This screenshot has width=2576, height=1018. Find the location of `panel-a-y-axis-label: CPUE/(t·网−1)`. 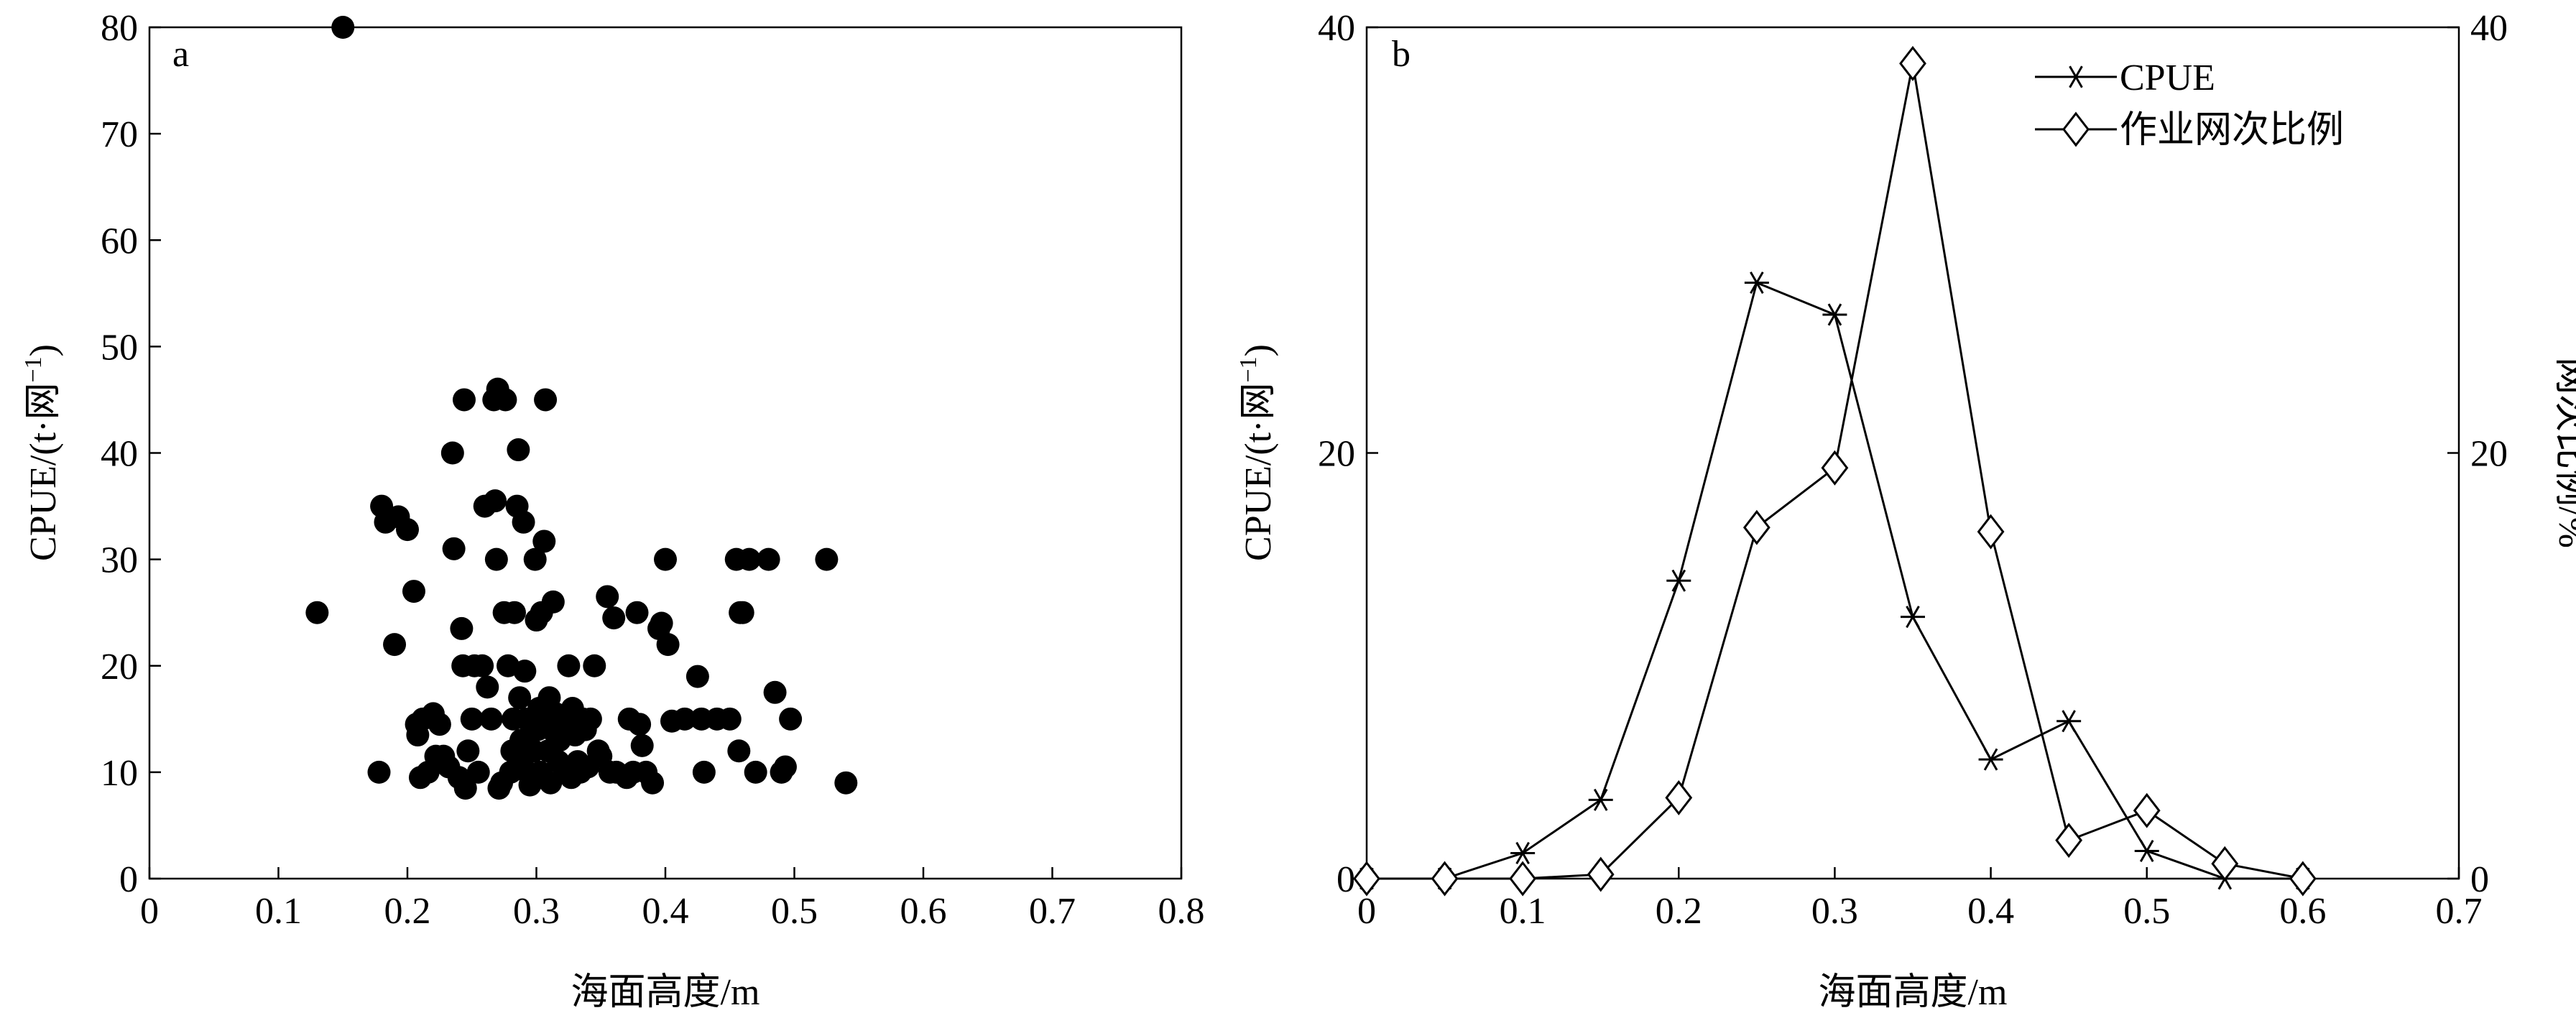

panel-a-y-axis-label: CPUE/(t·网−1) is located at coordinates (42, 453).